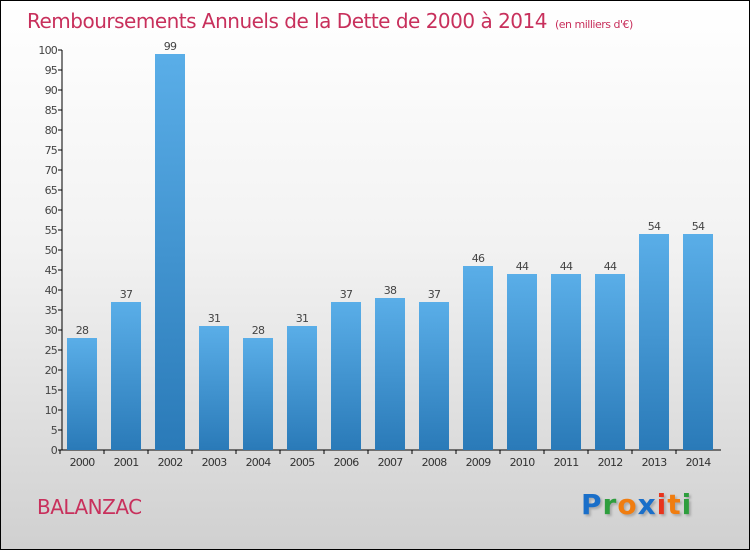  Describe the element at coordinates (674, 504) in the screenshot. I see `logo-letter: t` at that location.